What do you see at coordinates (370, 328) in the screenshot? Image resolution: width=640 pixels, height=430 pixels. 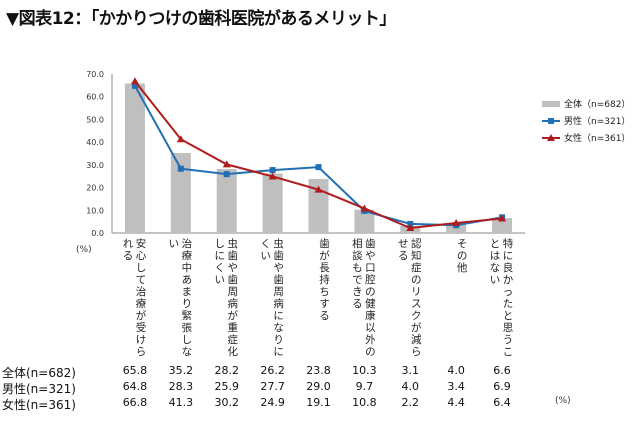 I see `svg-text: 以` at bounding box center [370, 328].